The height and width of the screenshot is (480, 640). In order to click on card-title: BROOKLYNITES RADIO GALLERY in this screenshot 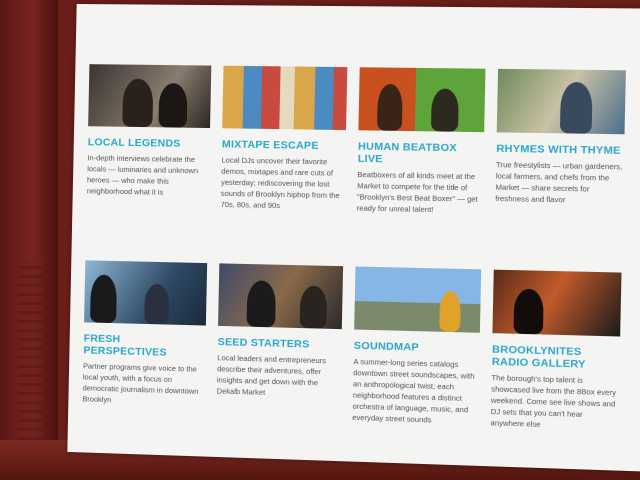, I will do `click(538, 357)`.